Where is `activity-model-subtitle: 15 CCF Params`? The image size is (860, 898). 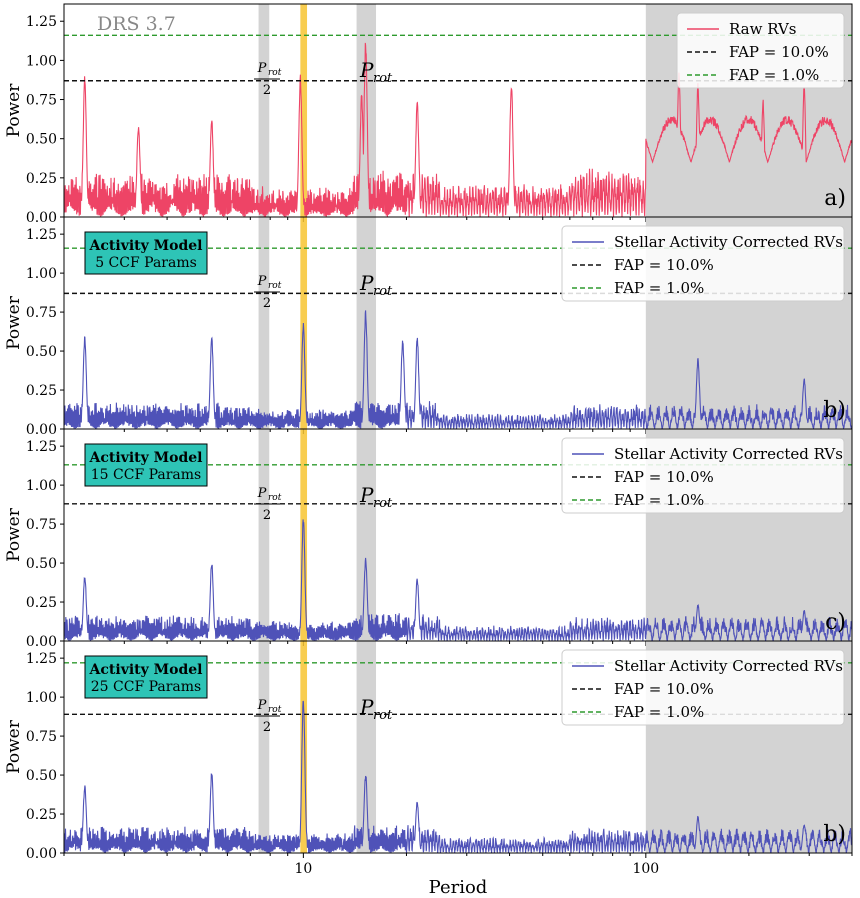 activity-model-subtitle: 15 CCF Params is located at coordinates (146, 475).